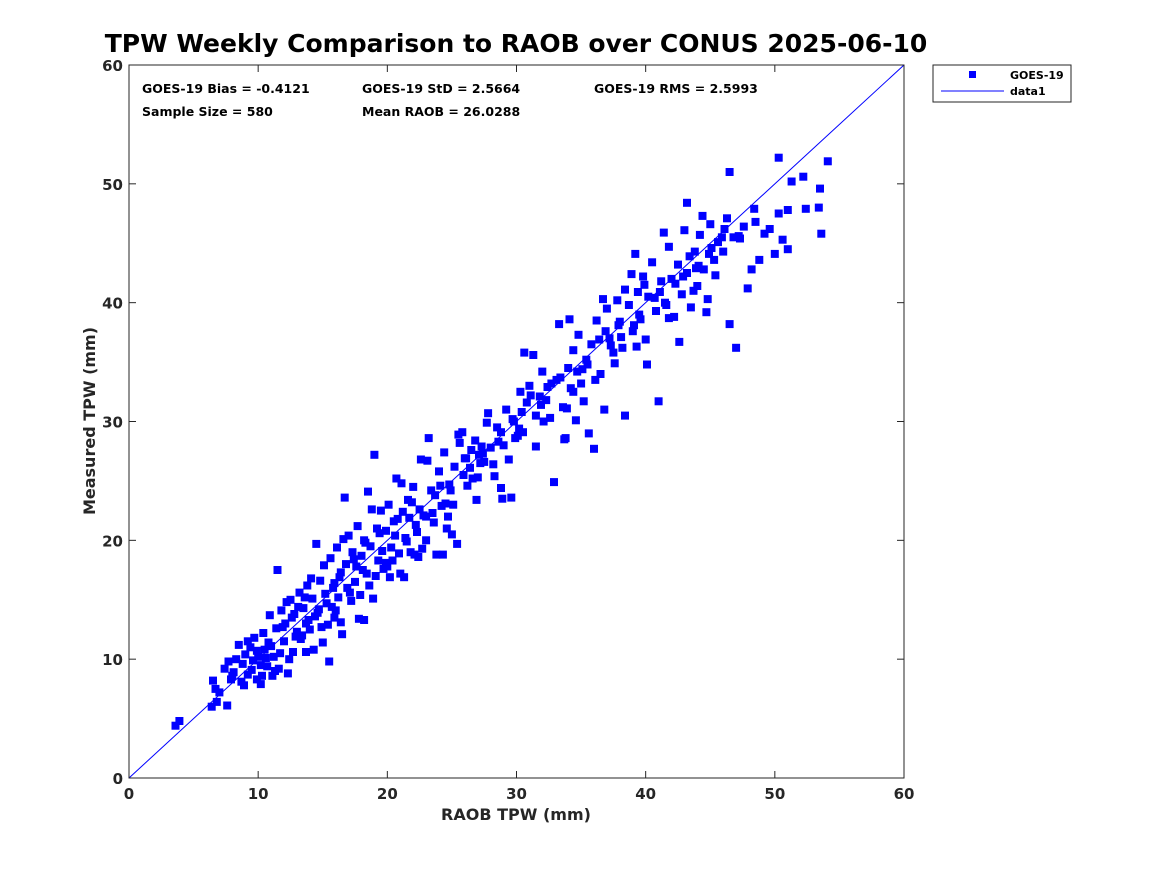 Image resolution: width=1167 pixels, height=875 pixels. I want to click on legend-box, so click(1002, 83).